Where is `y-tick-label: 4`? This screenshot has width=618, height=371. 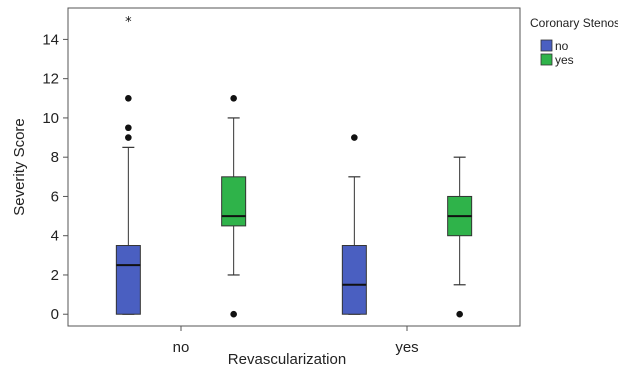
y-tick-label: 4 is located at coordinates (55, 236).